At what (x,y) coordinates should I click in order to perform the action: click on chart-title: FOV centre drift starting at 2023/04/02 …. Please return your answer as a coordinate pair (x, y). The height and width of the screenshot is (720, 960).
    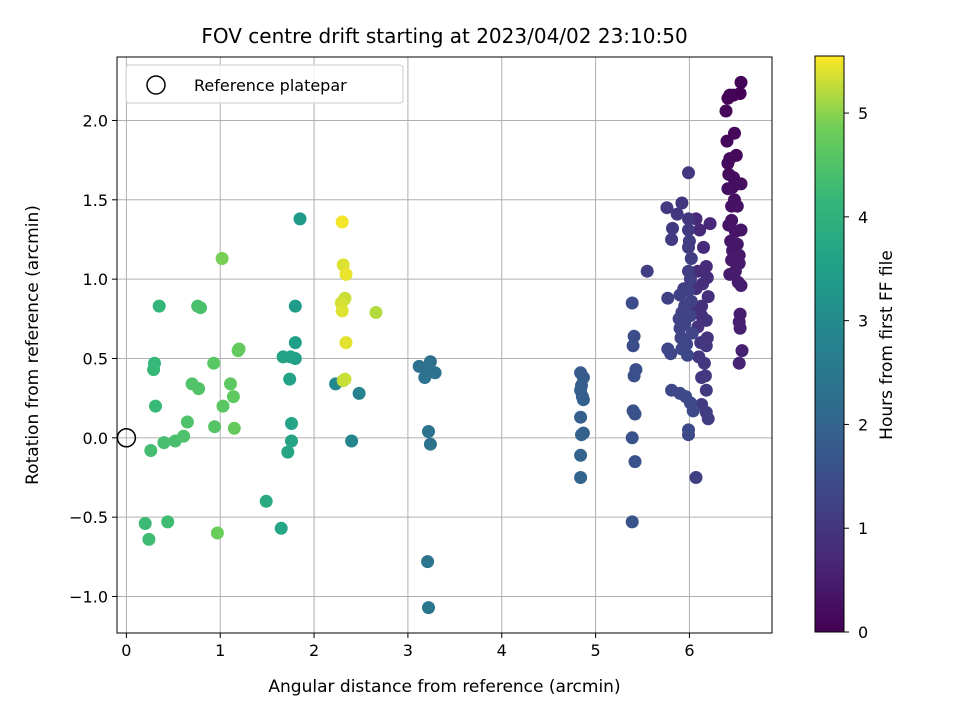
    Looking at the image, I should click on (444, 36).